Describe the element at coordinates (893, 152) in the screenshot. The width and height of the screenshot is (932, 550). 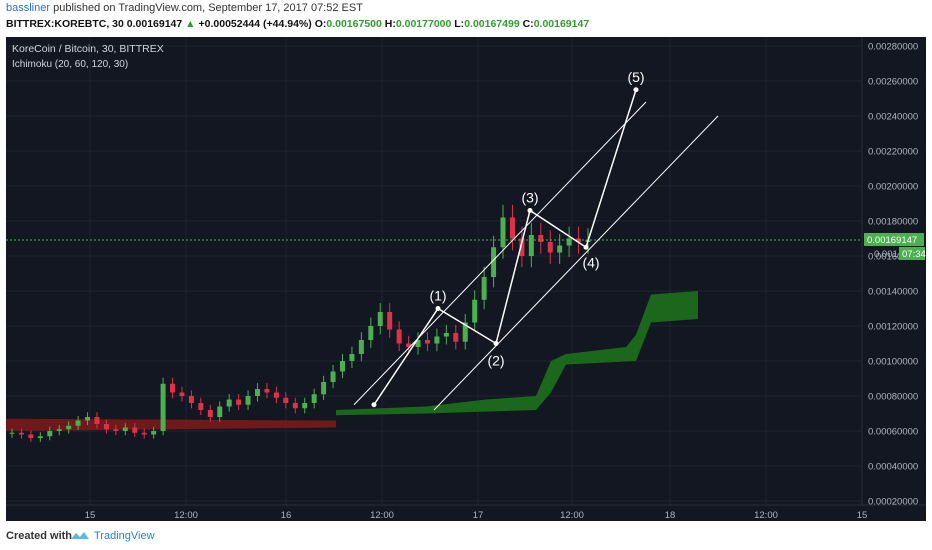
I see `price-tick-label: 0.00220000` at that location.